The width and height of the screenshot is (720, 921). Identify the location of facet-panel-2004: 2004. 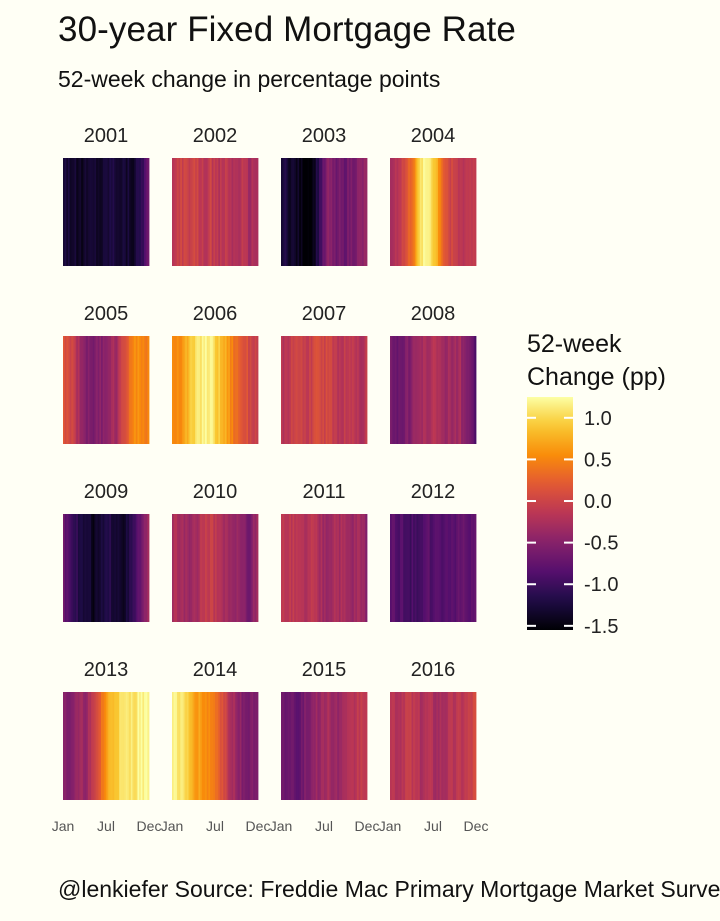
(433, 195).